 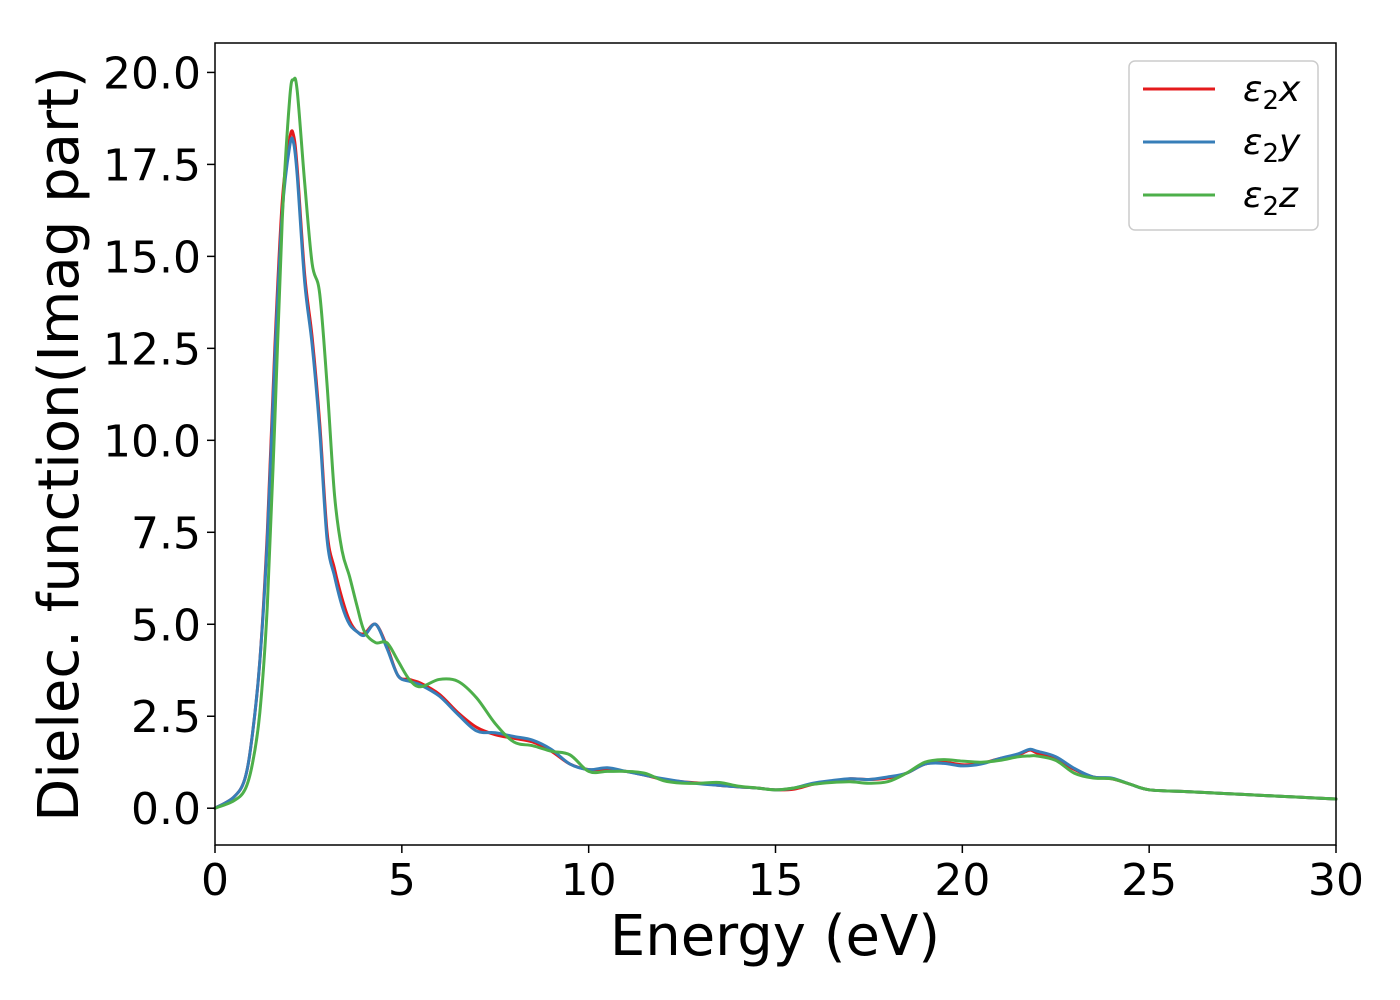 What do you see at coordinates (402, 880) in the screenshot?
I see `x-tick-label: 5` at bounding box center [402, 880].